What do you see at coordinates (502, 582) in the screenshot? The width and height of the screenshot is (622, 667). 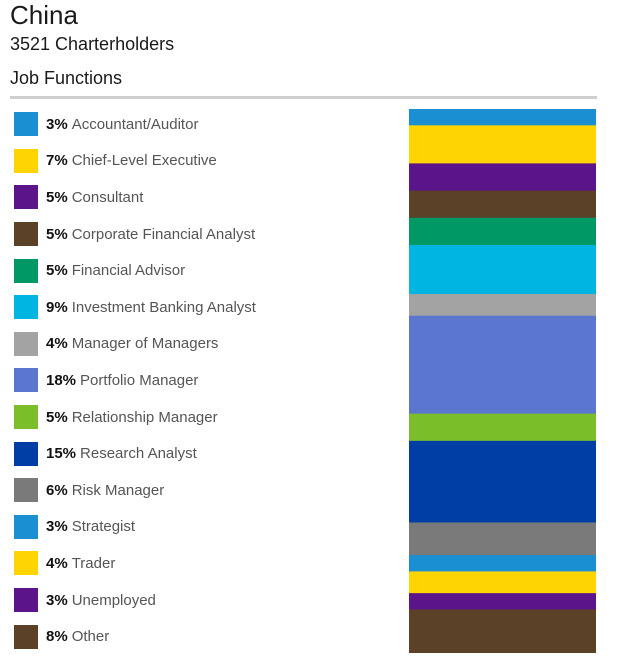 I see `bar-segment-trader` at bounding box center [502, 582].